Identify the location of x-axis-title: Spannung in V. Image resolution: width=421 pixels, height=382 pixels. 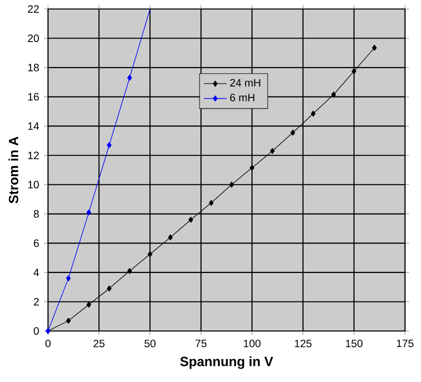
(227, 362).